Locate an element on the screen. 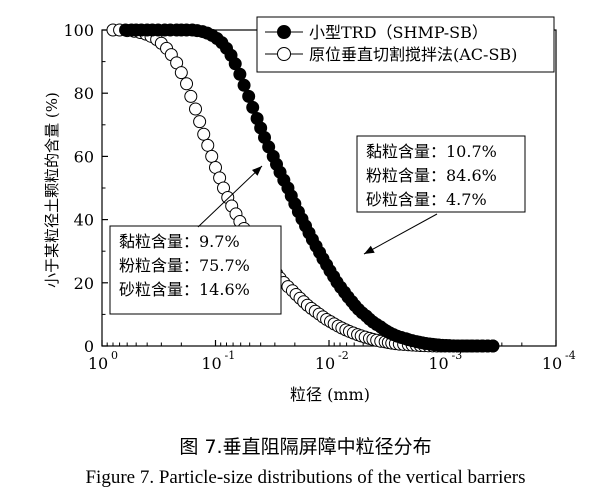  y-tick-label: 60 is located at coordinates (84, 156).